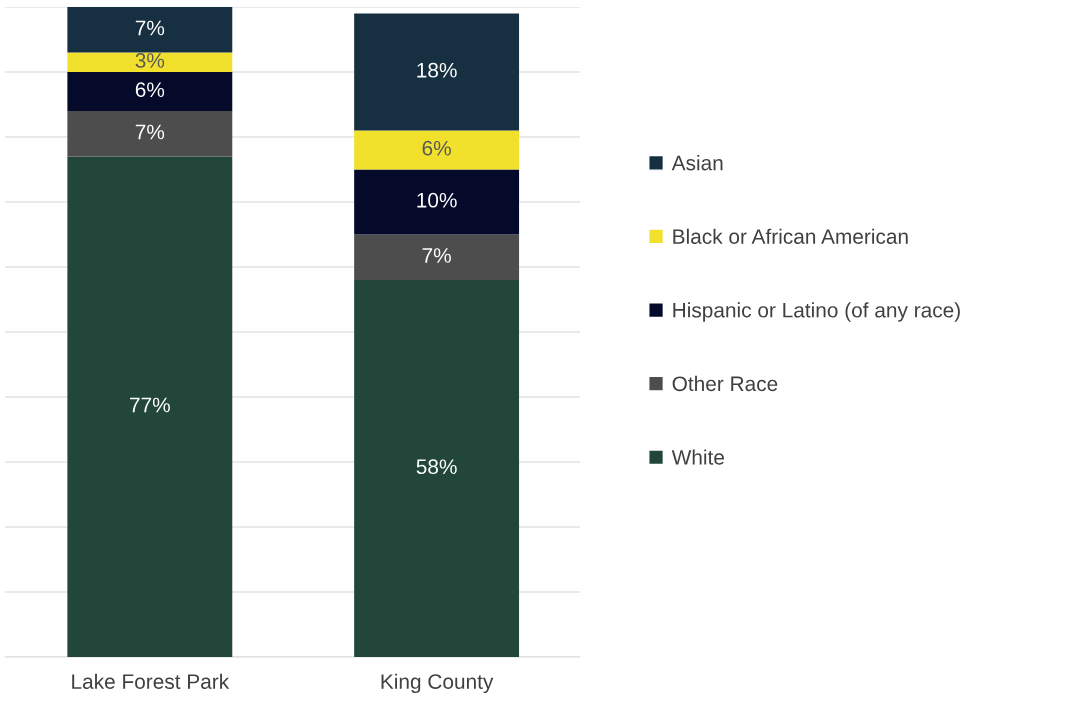 The width and height of the screenshot is (1081, 709). I want to click on data-label: 3%, so click(150, 60).